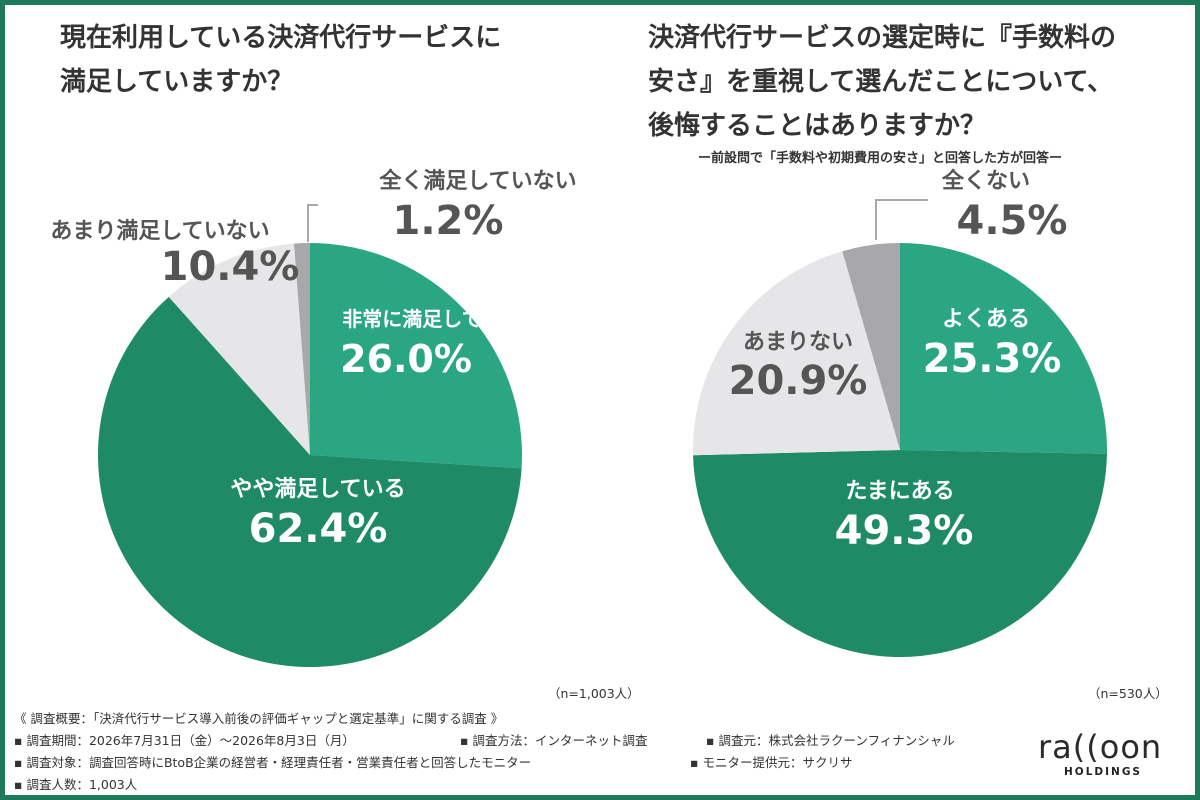 This screenshot has height=800, width=1200. Describe the element at coordinates (901, 219) in the screenshot. I see `right-leader-line` at that location.